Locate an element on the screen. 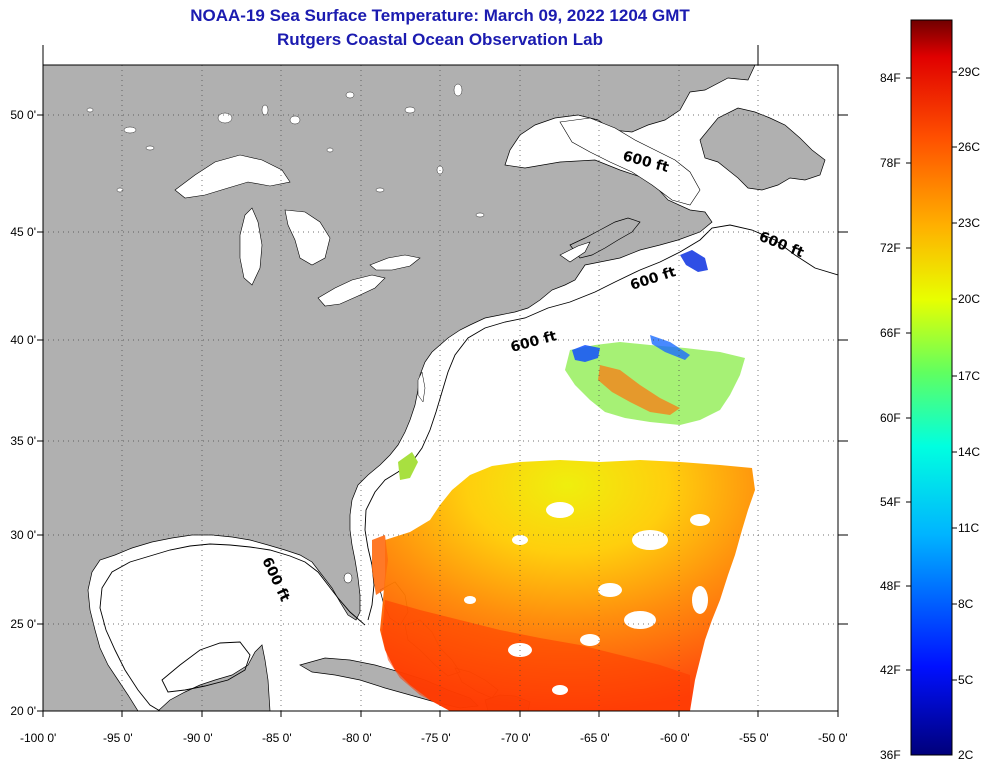 Image resolution: width=984 pixels, height=770 pixels. yucatan-land is located at coordinates (214, 677).